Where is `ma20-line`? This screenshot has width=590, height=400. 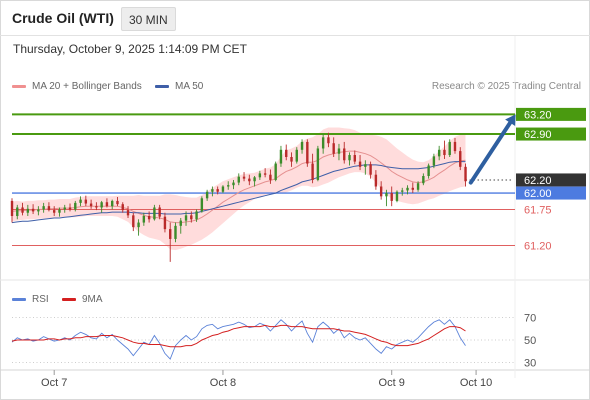 ma20-line is located at coordinates (238, 187).